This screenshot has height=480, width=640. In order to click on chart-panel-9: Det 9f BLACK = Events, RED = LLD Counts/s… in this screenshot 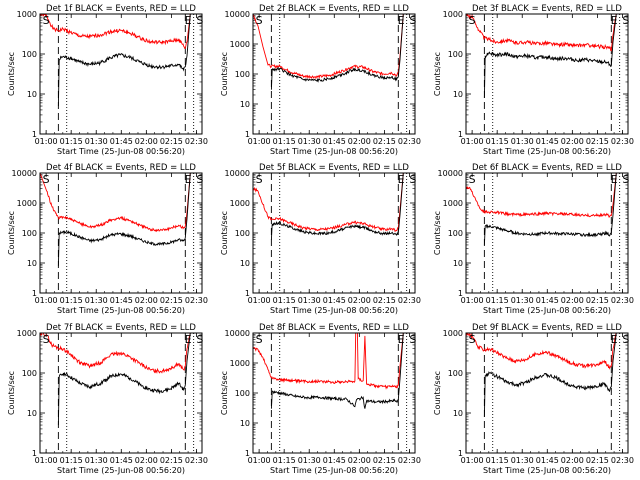, I will do `click(533, 399)`.